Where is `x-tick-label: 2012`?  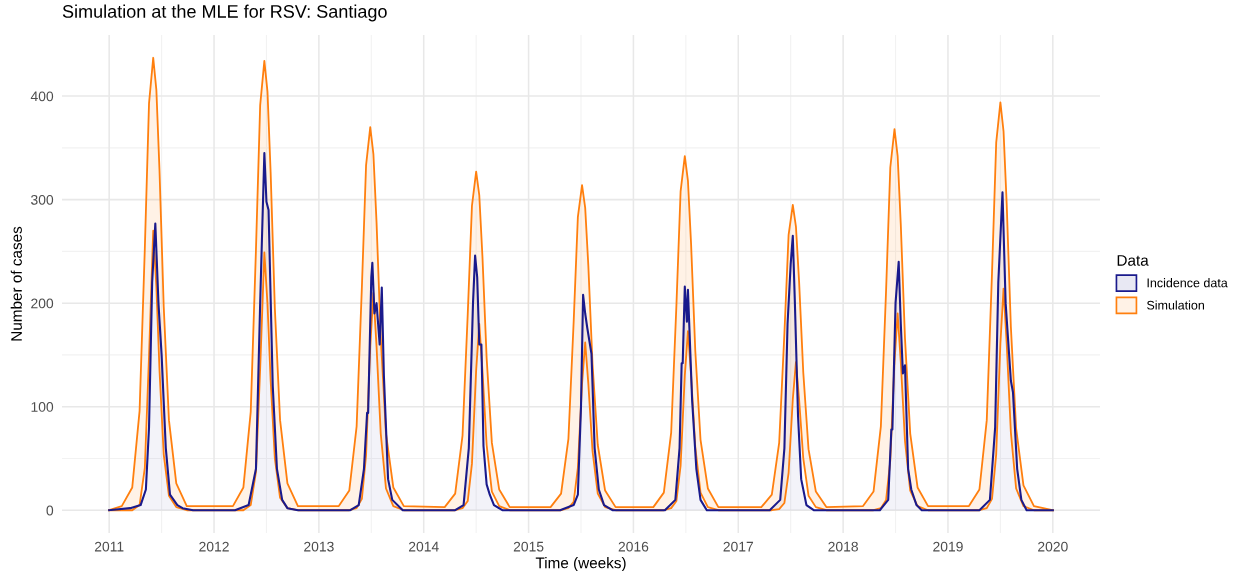
x-tick-label: 2012 is located at coordinates (214, 546).